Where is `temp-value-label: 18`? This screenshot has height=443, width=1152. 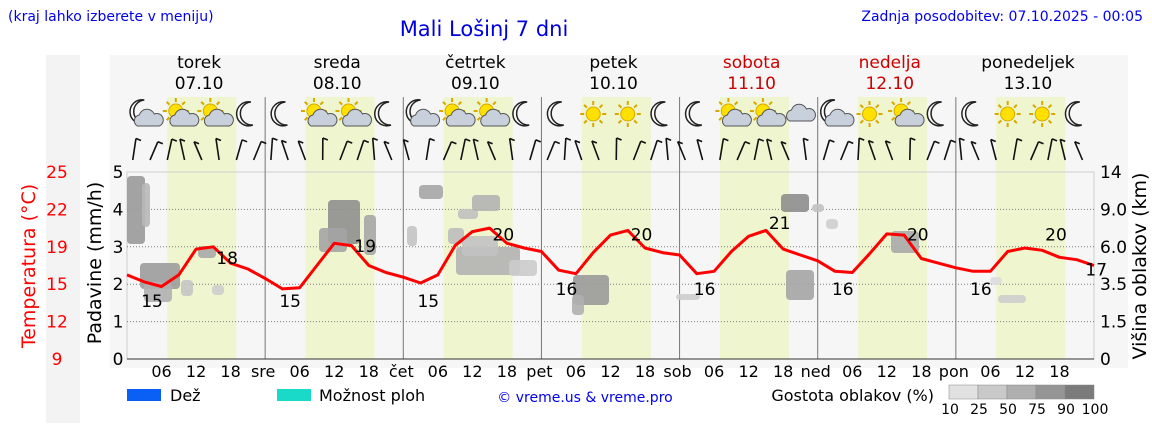
temp-value-label: 18 is located at coordinates (227, 259).